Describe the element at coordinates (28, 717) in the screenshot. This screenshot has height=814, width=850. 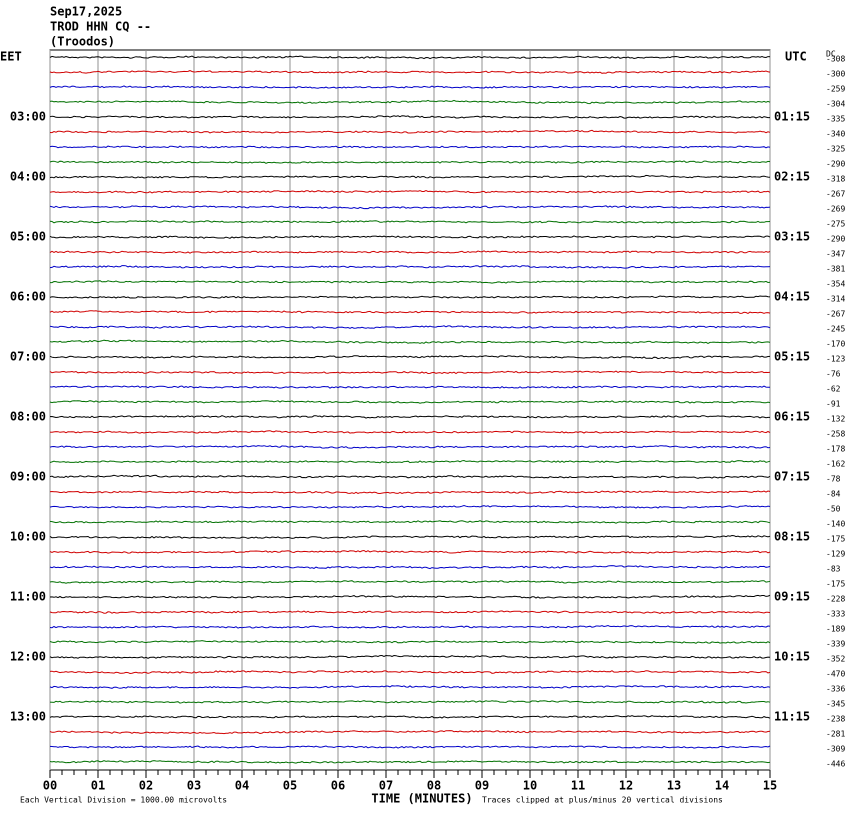
I see `left-time: 13:00` at that location.